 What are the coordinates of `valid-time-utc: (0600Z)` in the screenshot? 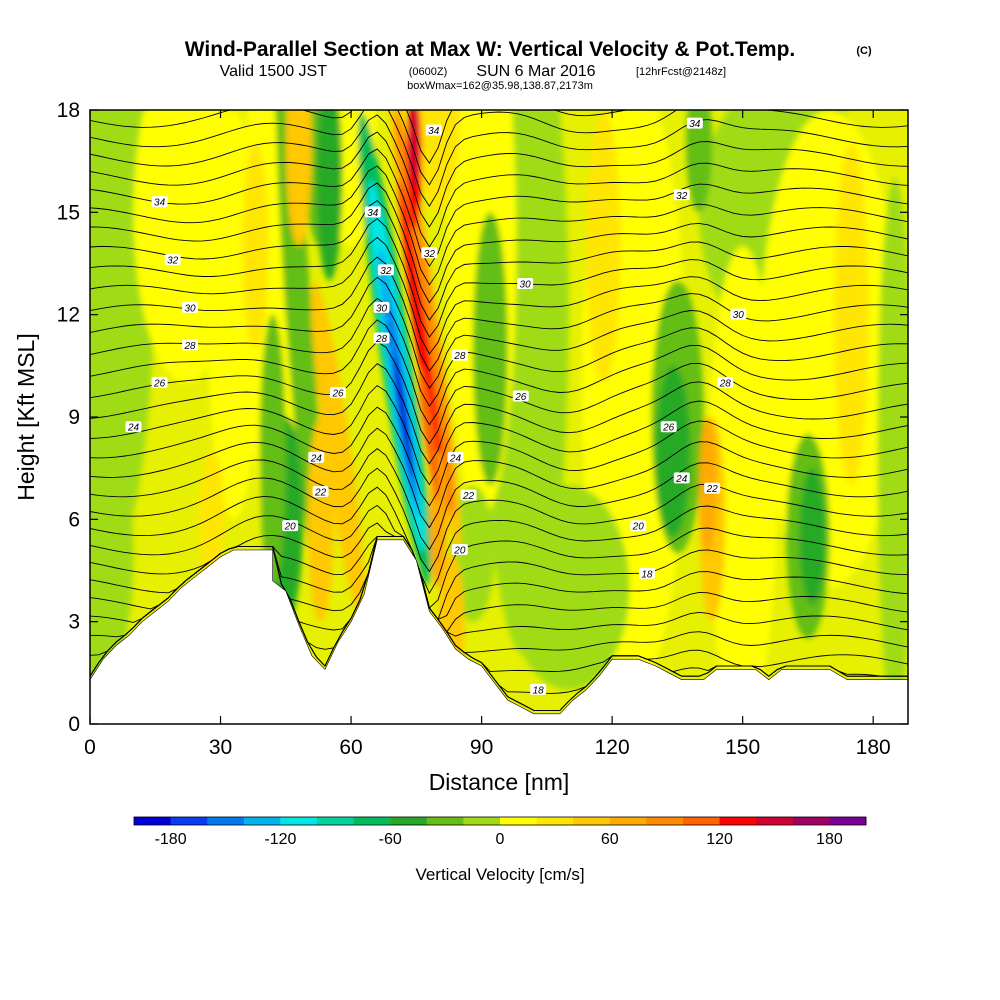 It's located at (428, 72).